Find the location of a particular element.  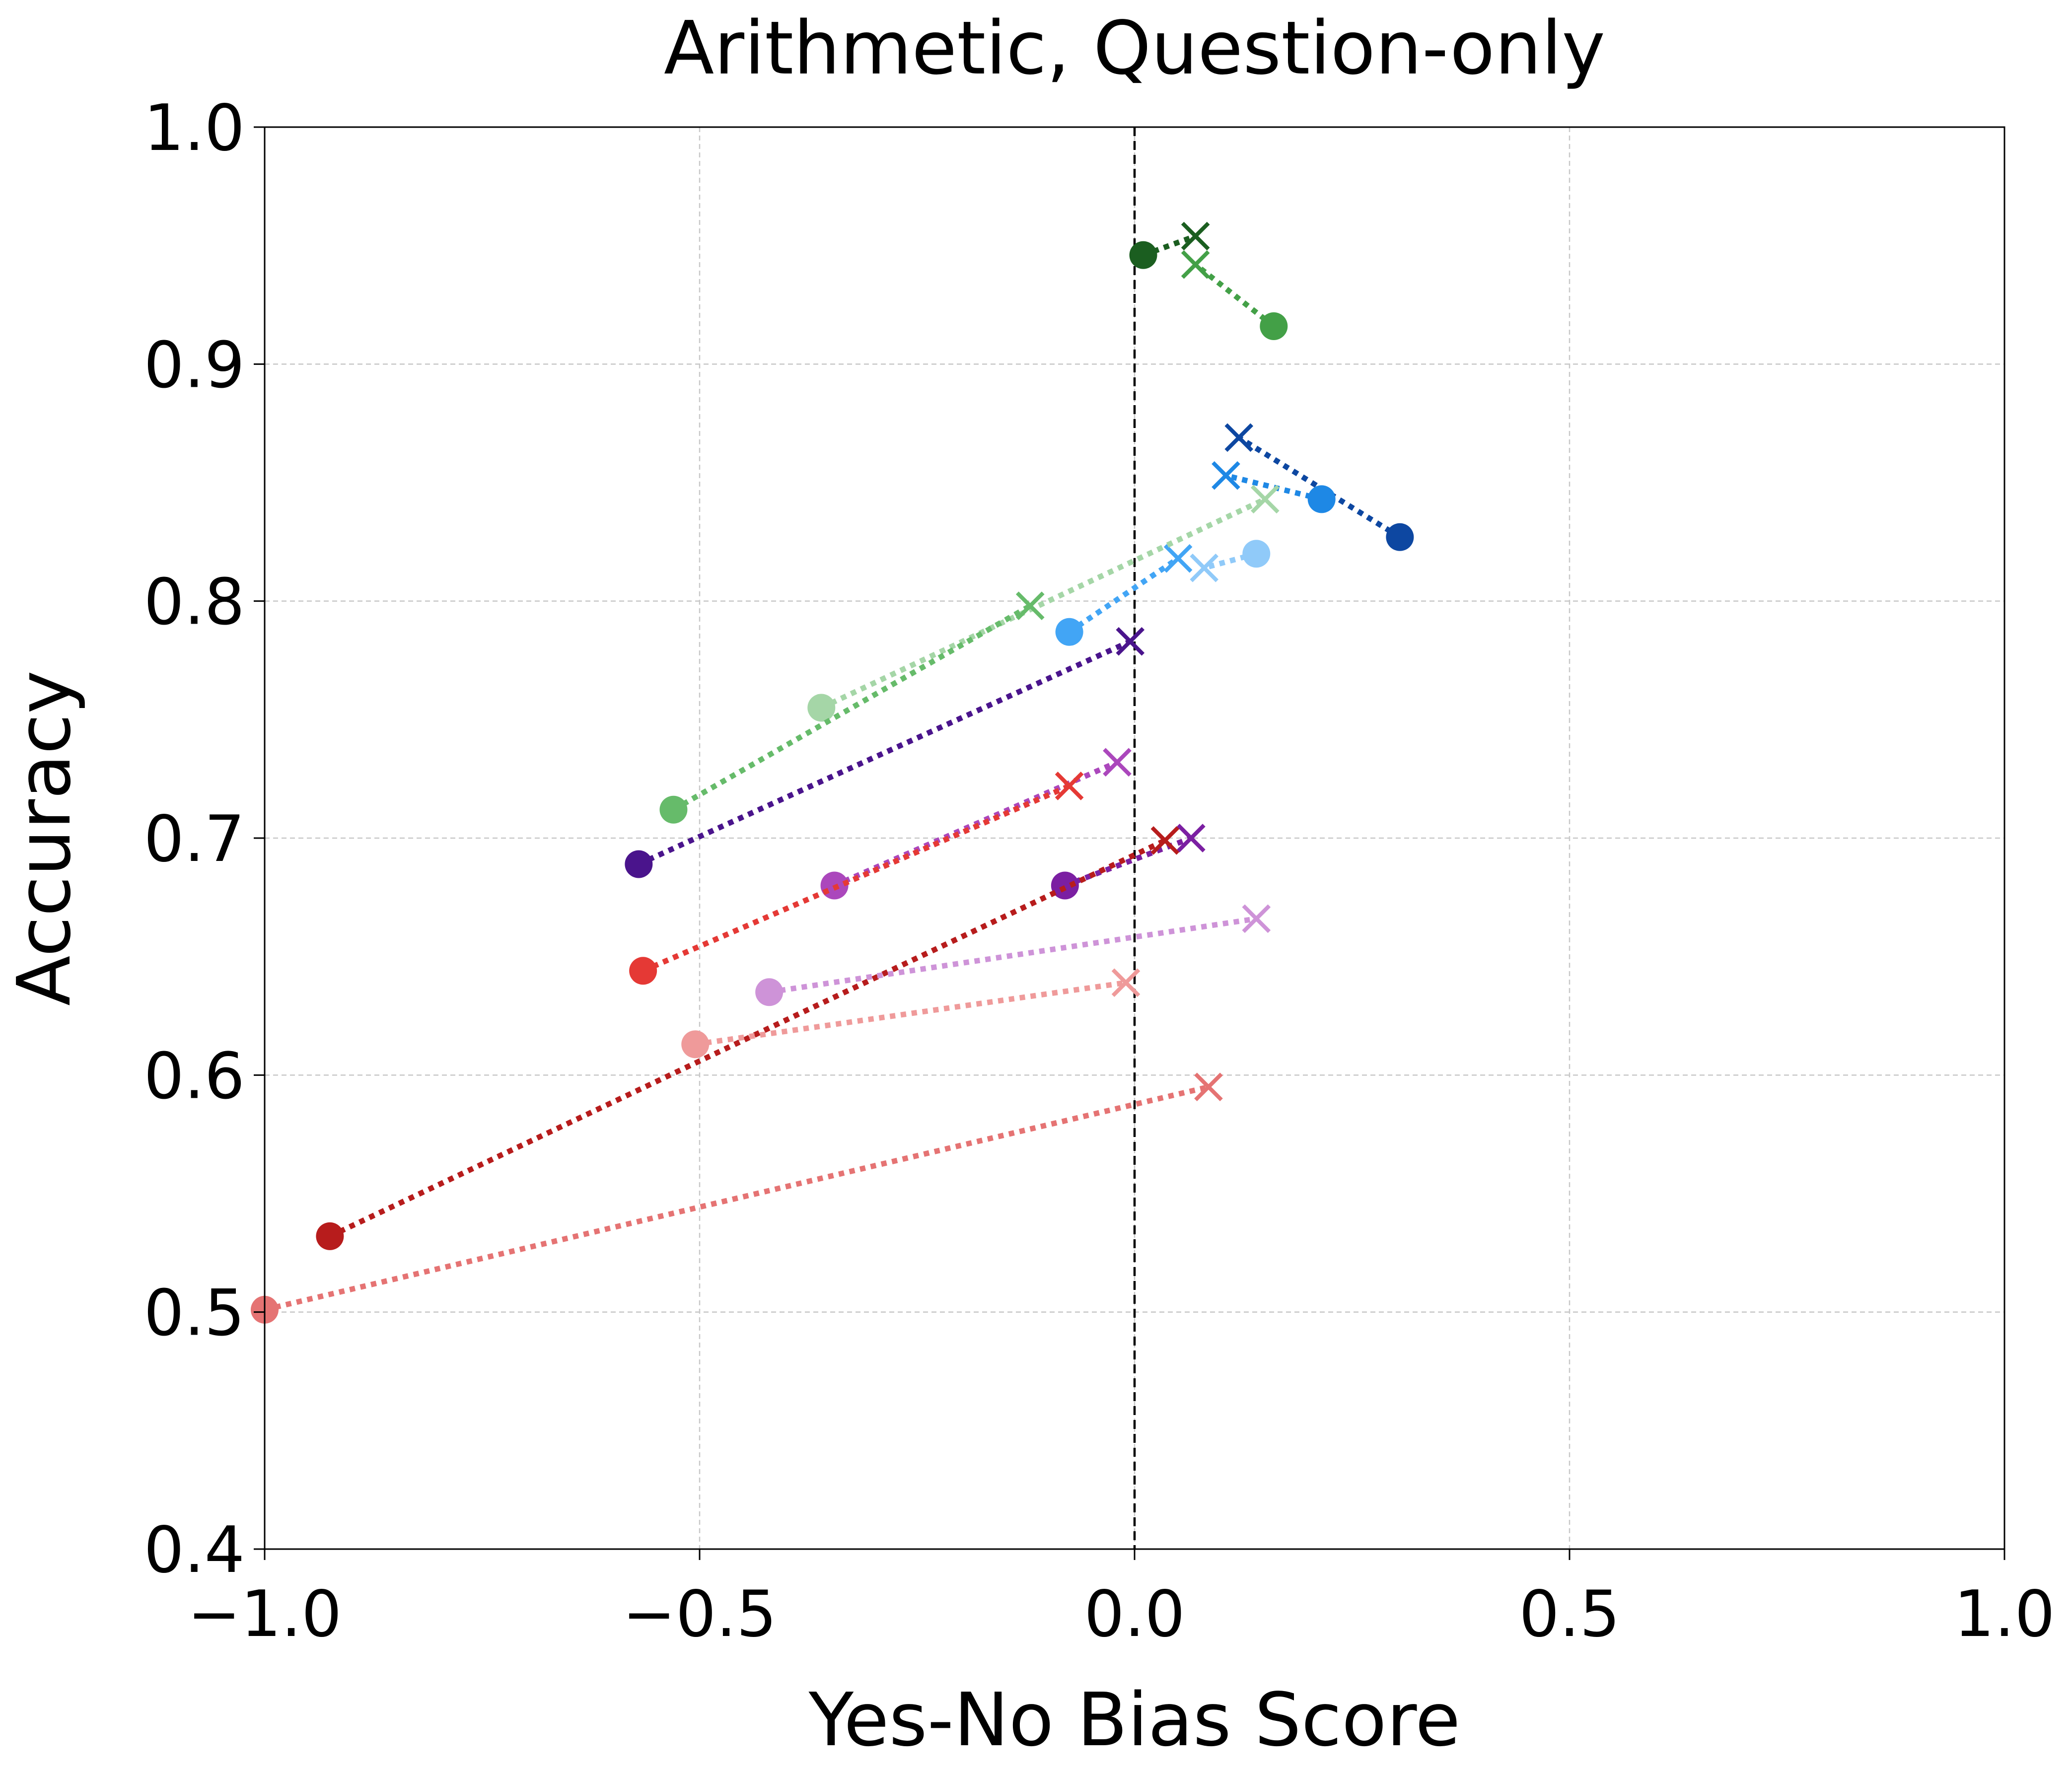

y-tick-label: 0.8 is located at coordinates (194, 602).